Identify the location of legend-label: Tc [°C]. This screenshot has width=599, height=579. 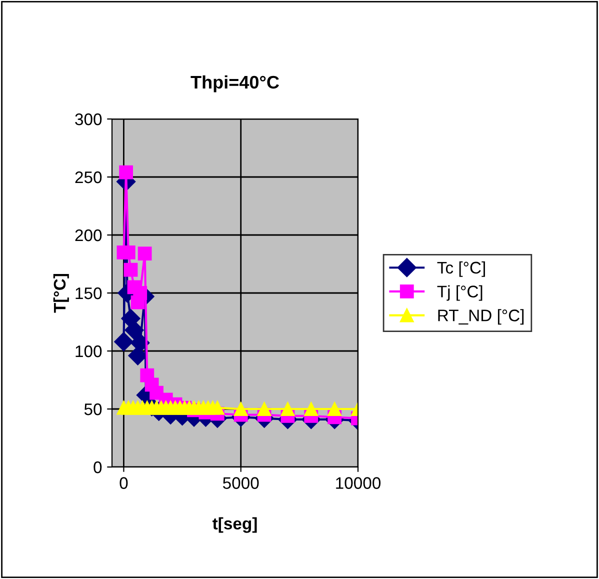
(461, 269).